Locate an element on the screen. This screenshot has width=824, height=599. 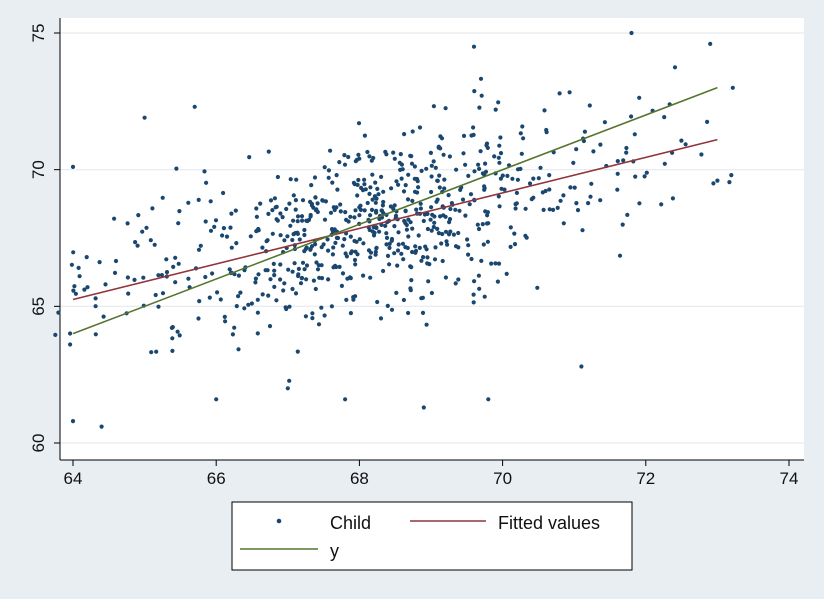
x-tick-label-70: 70 is located at coordinates (502, 478).